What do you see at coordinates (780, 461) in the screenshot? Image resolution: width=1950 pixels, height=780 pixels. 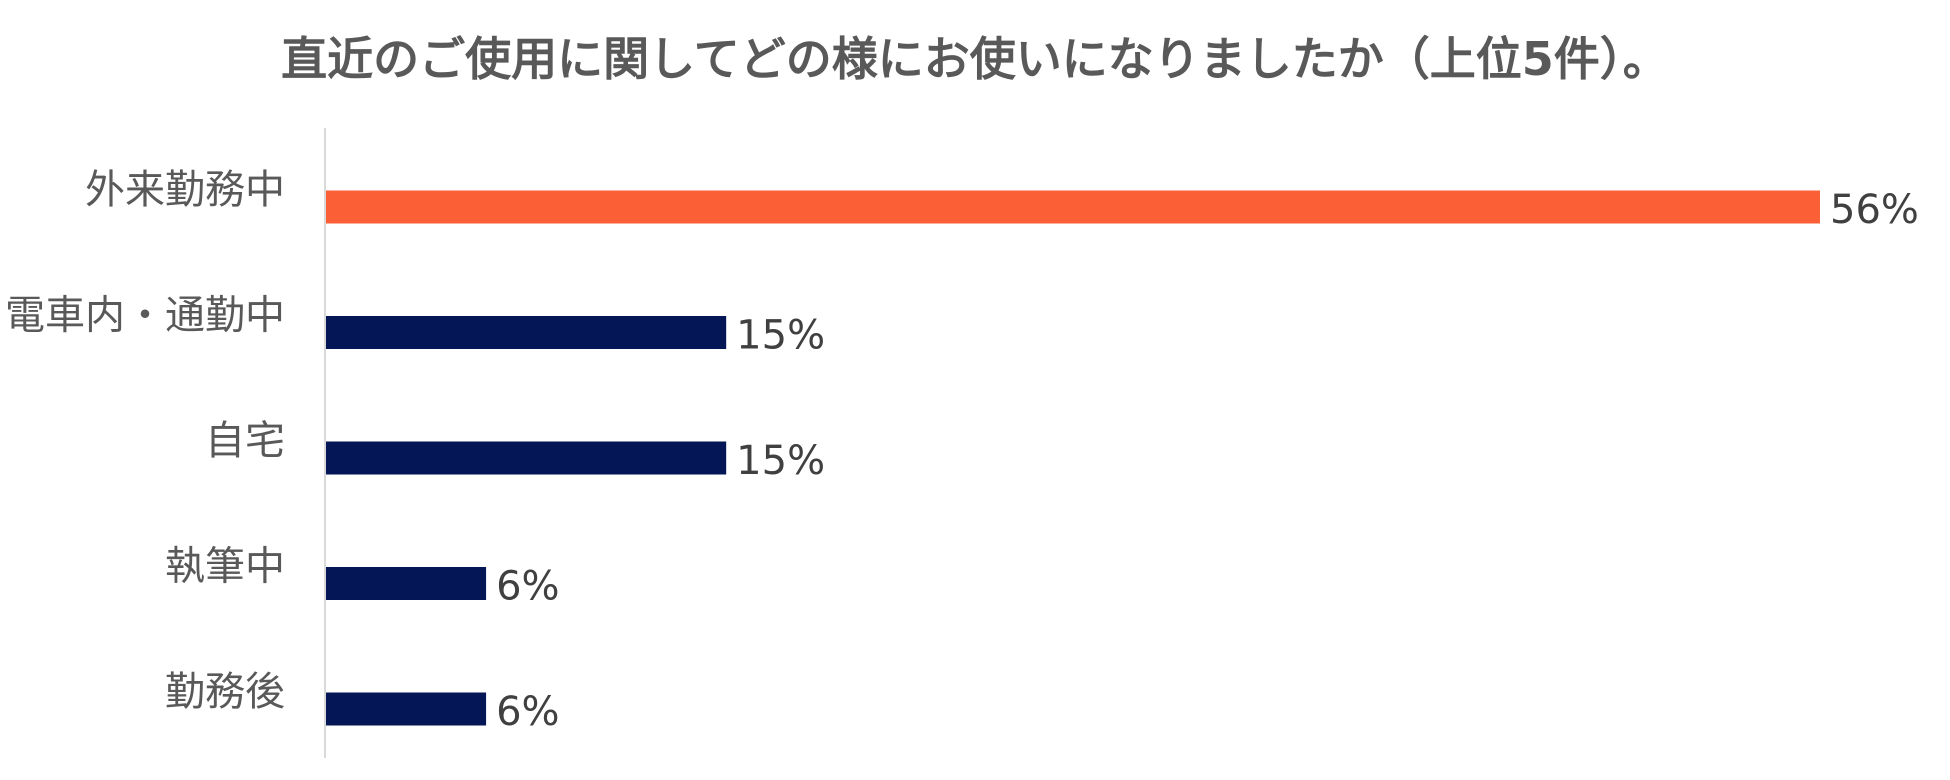 I see `value-label-2: 15%` at bounding box center [780, 461].